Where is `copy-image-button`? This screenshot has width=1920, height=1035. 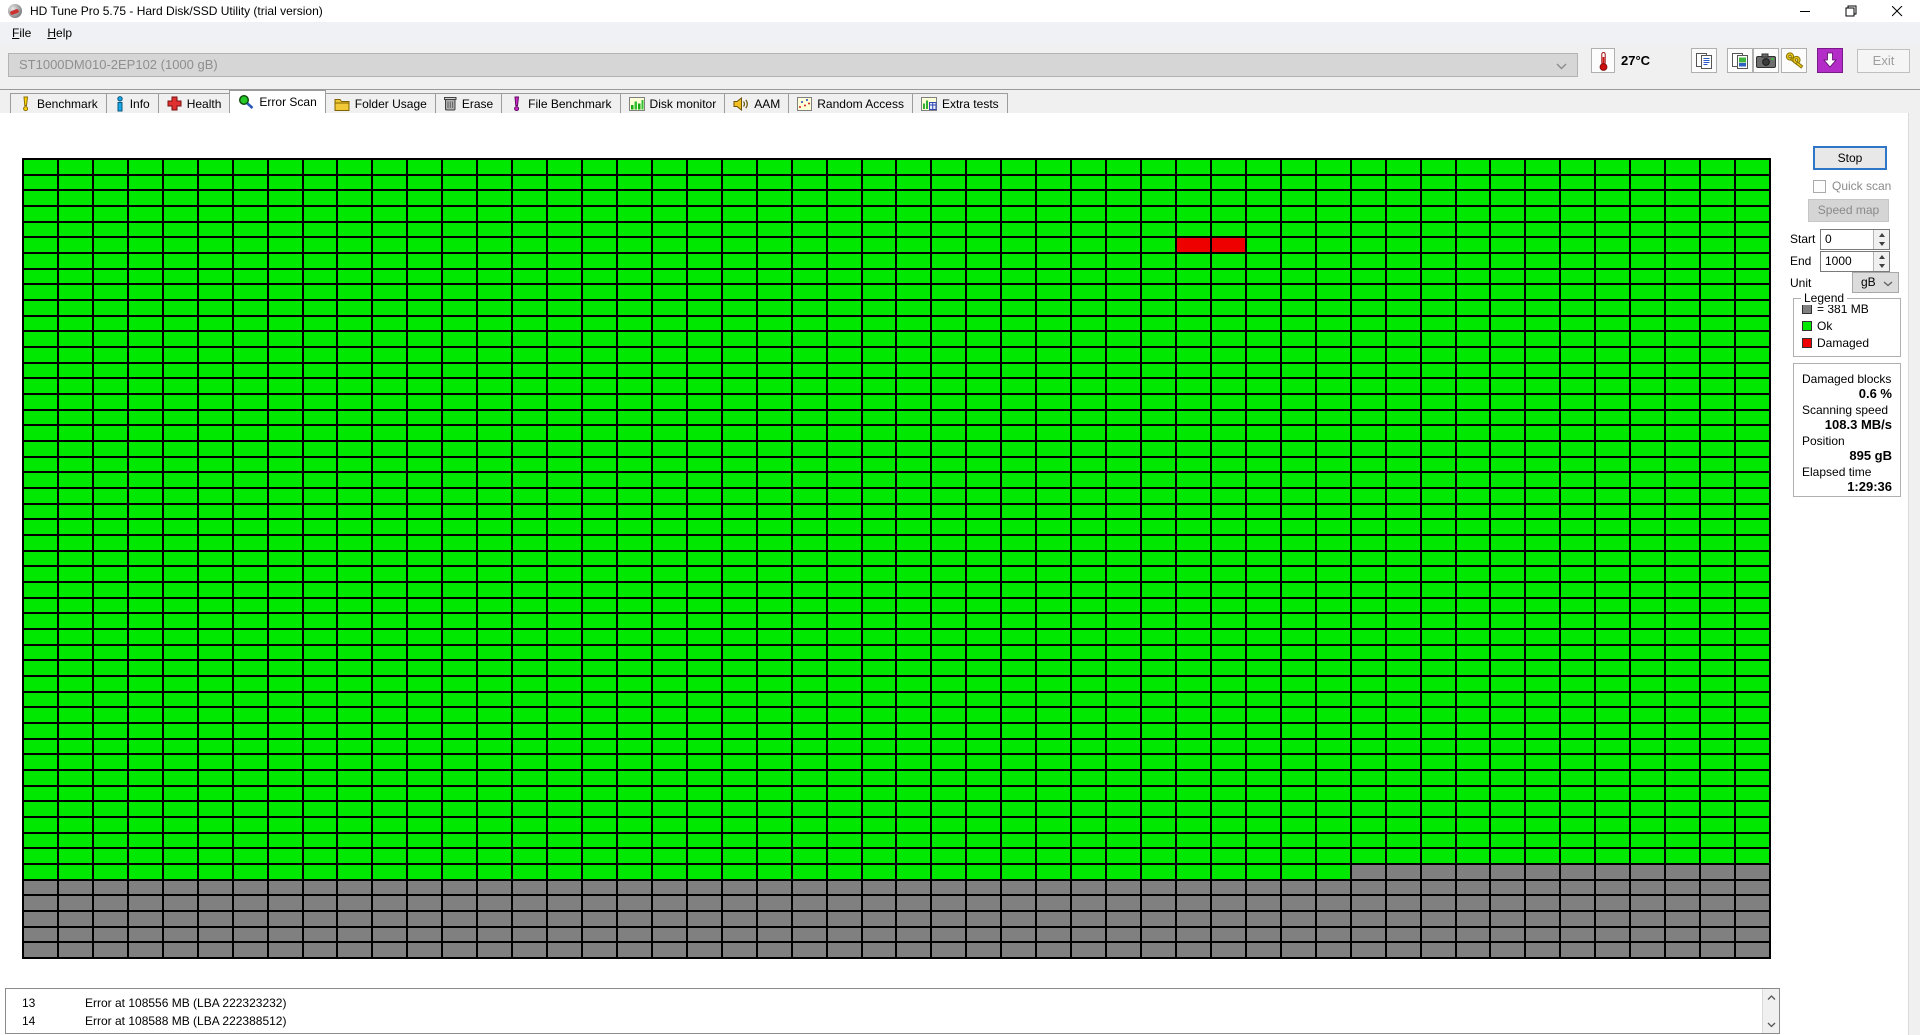
copy-image-button is located at coordinates (1740, 60).